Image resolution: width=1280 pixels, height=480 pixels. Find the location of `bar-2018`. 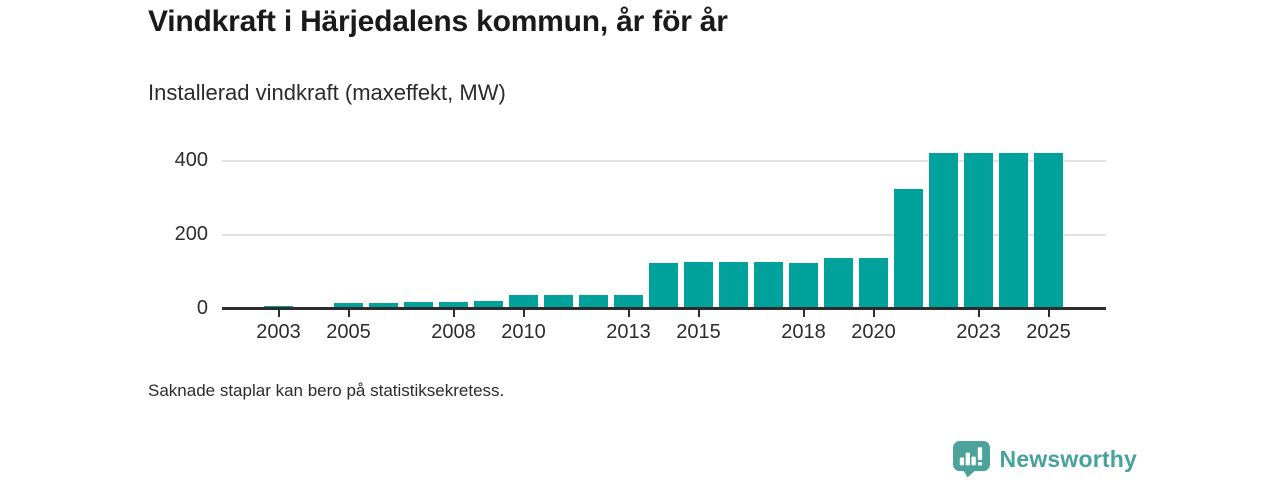

bar-2018 is located at coordinates (803, 286).